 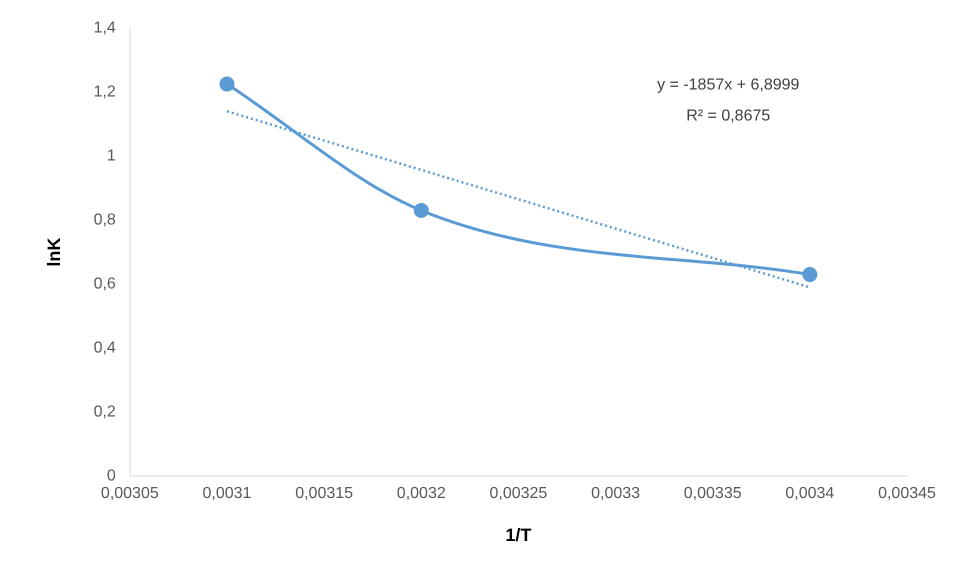 I want to click on y-tick-label: 1,2, so click(x=105, y=91).